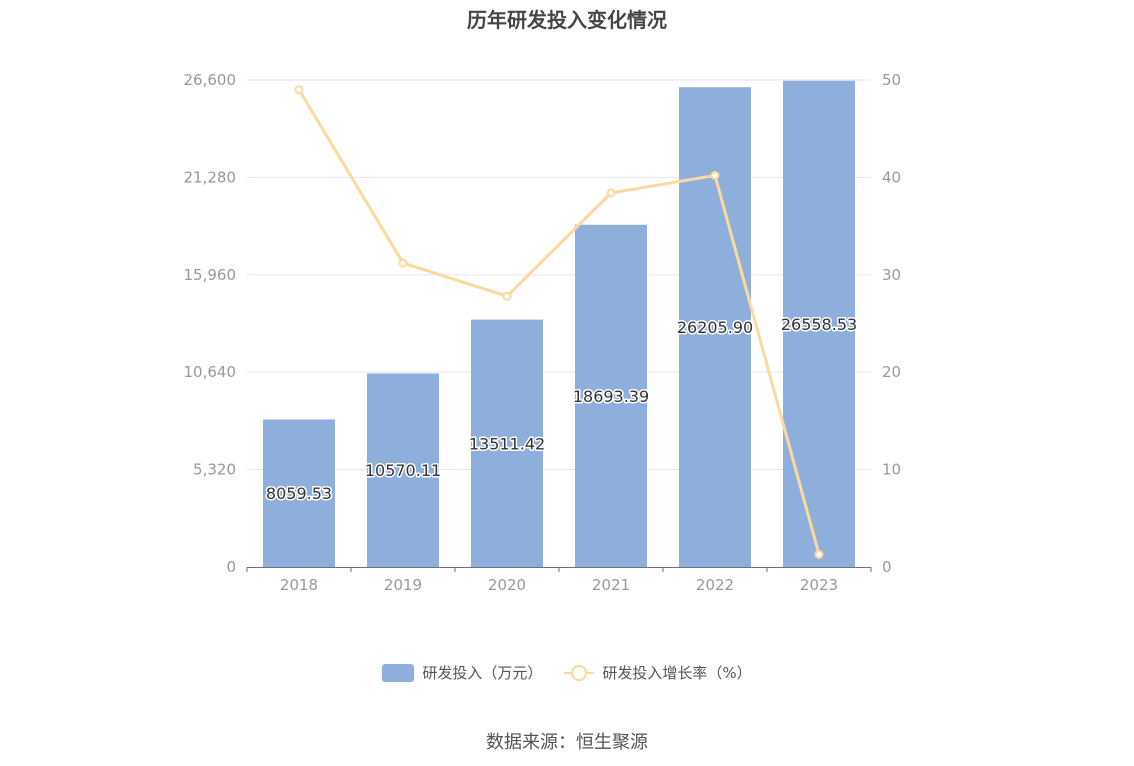  What do you see at coordinates (887, 567) in the screenshot?
I see `right-axis-tick-label: 0` at bounding box center [887, 567].